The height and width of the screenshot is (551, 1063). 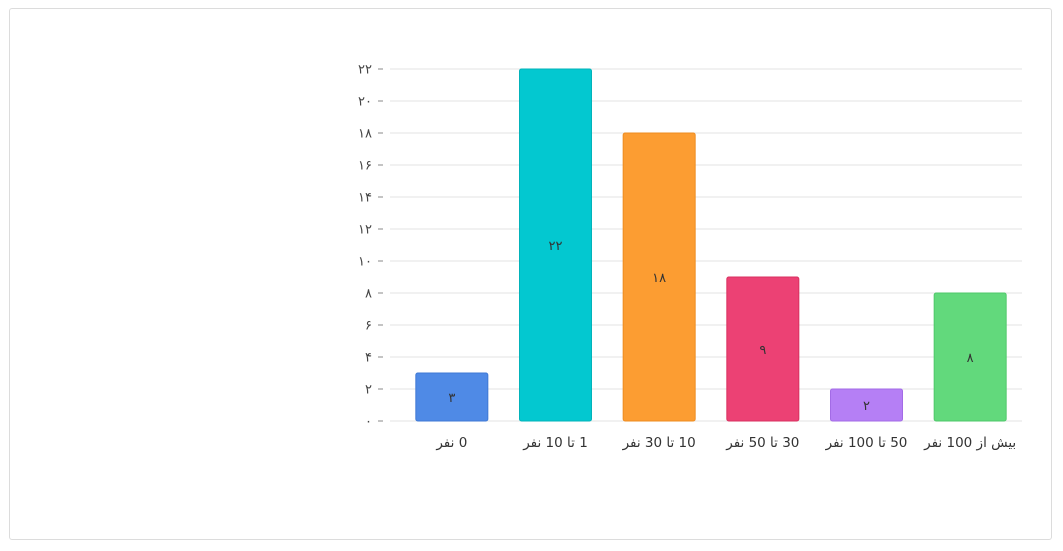 What do you see at coordinates (368, 294) in the screenshot?
I see `y-tick-label: ۸` at bounding box center [368, 294].